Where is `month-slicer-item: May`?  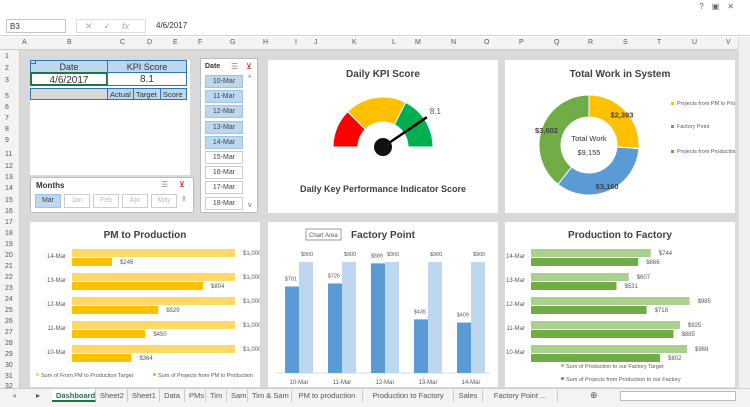
month-slicer-item: May is located at coordinates (164, 201).